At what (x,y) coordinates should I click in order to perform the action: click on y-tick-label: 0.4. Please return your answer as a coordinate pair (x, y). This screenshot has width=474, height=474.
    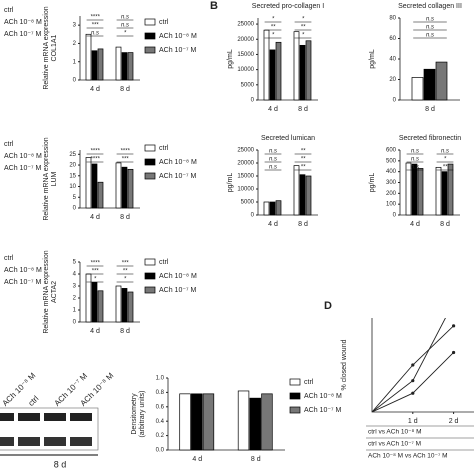
    Looking at the image, I should click on (160, 422).